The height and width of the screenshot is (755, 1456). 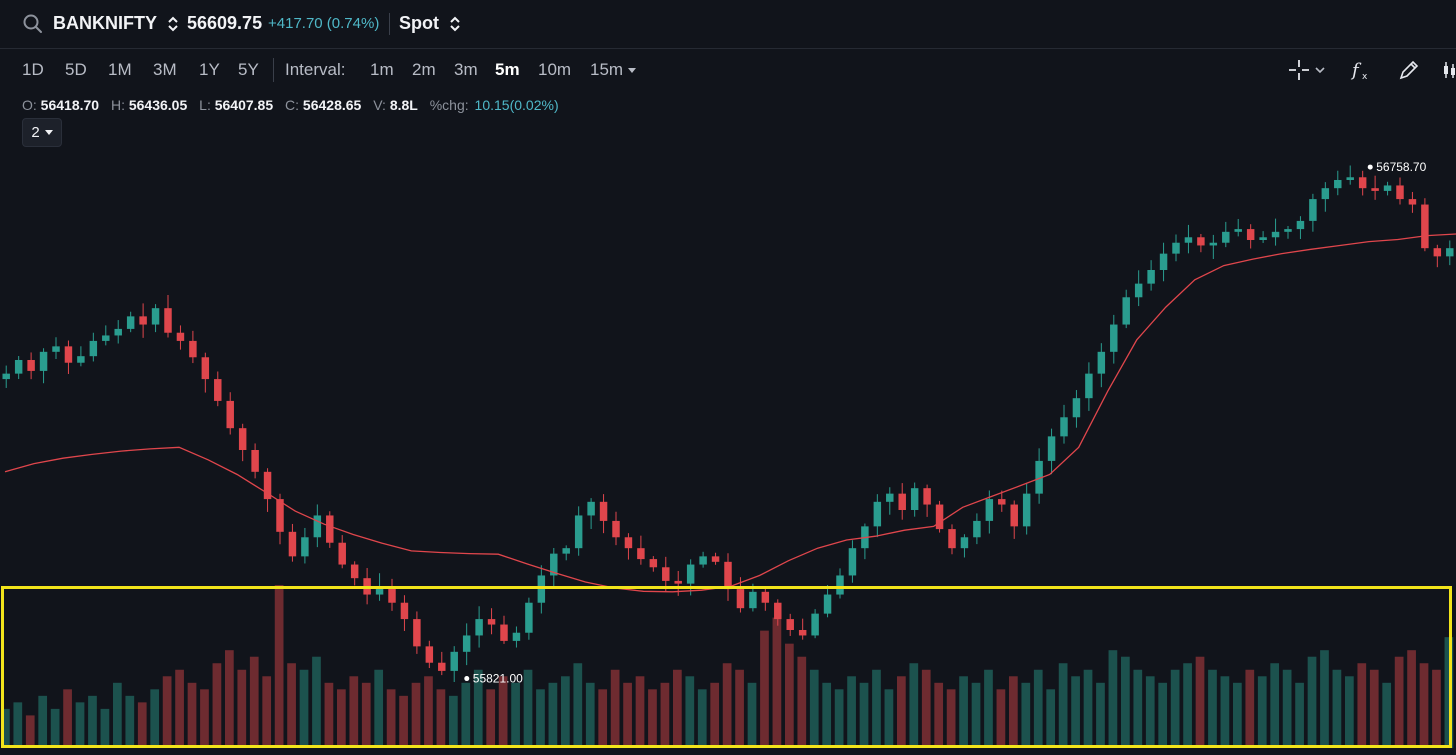 What do you see at coordinates (1409, 70) in the screenshot?
I see `draw-pen-icon` at bounding box center [1409, 70].